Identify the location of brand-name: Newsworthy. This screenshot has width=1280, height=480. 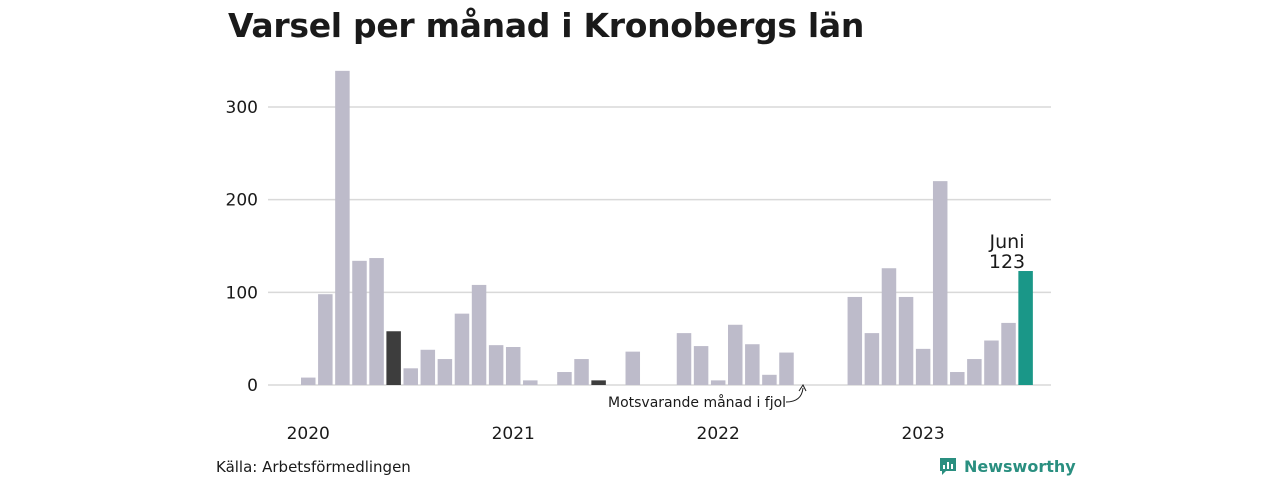
(1020, 466).